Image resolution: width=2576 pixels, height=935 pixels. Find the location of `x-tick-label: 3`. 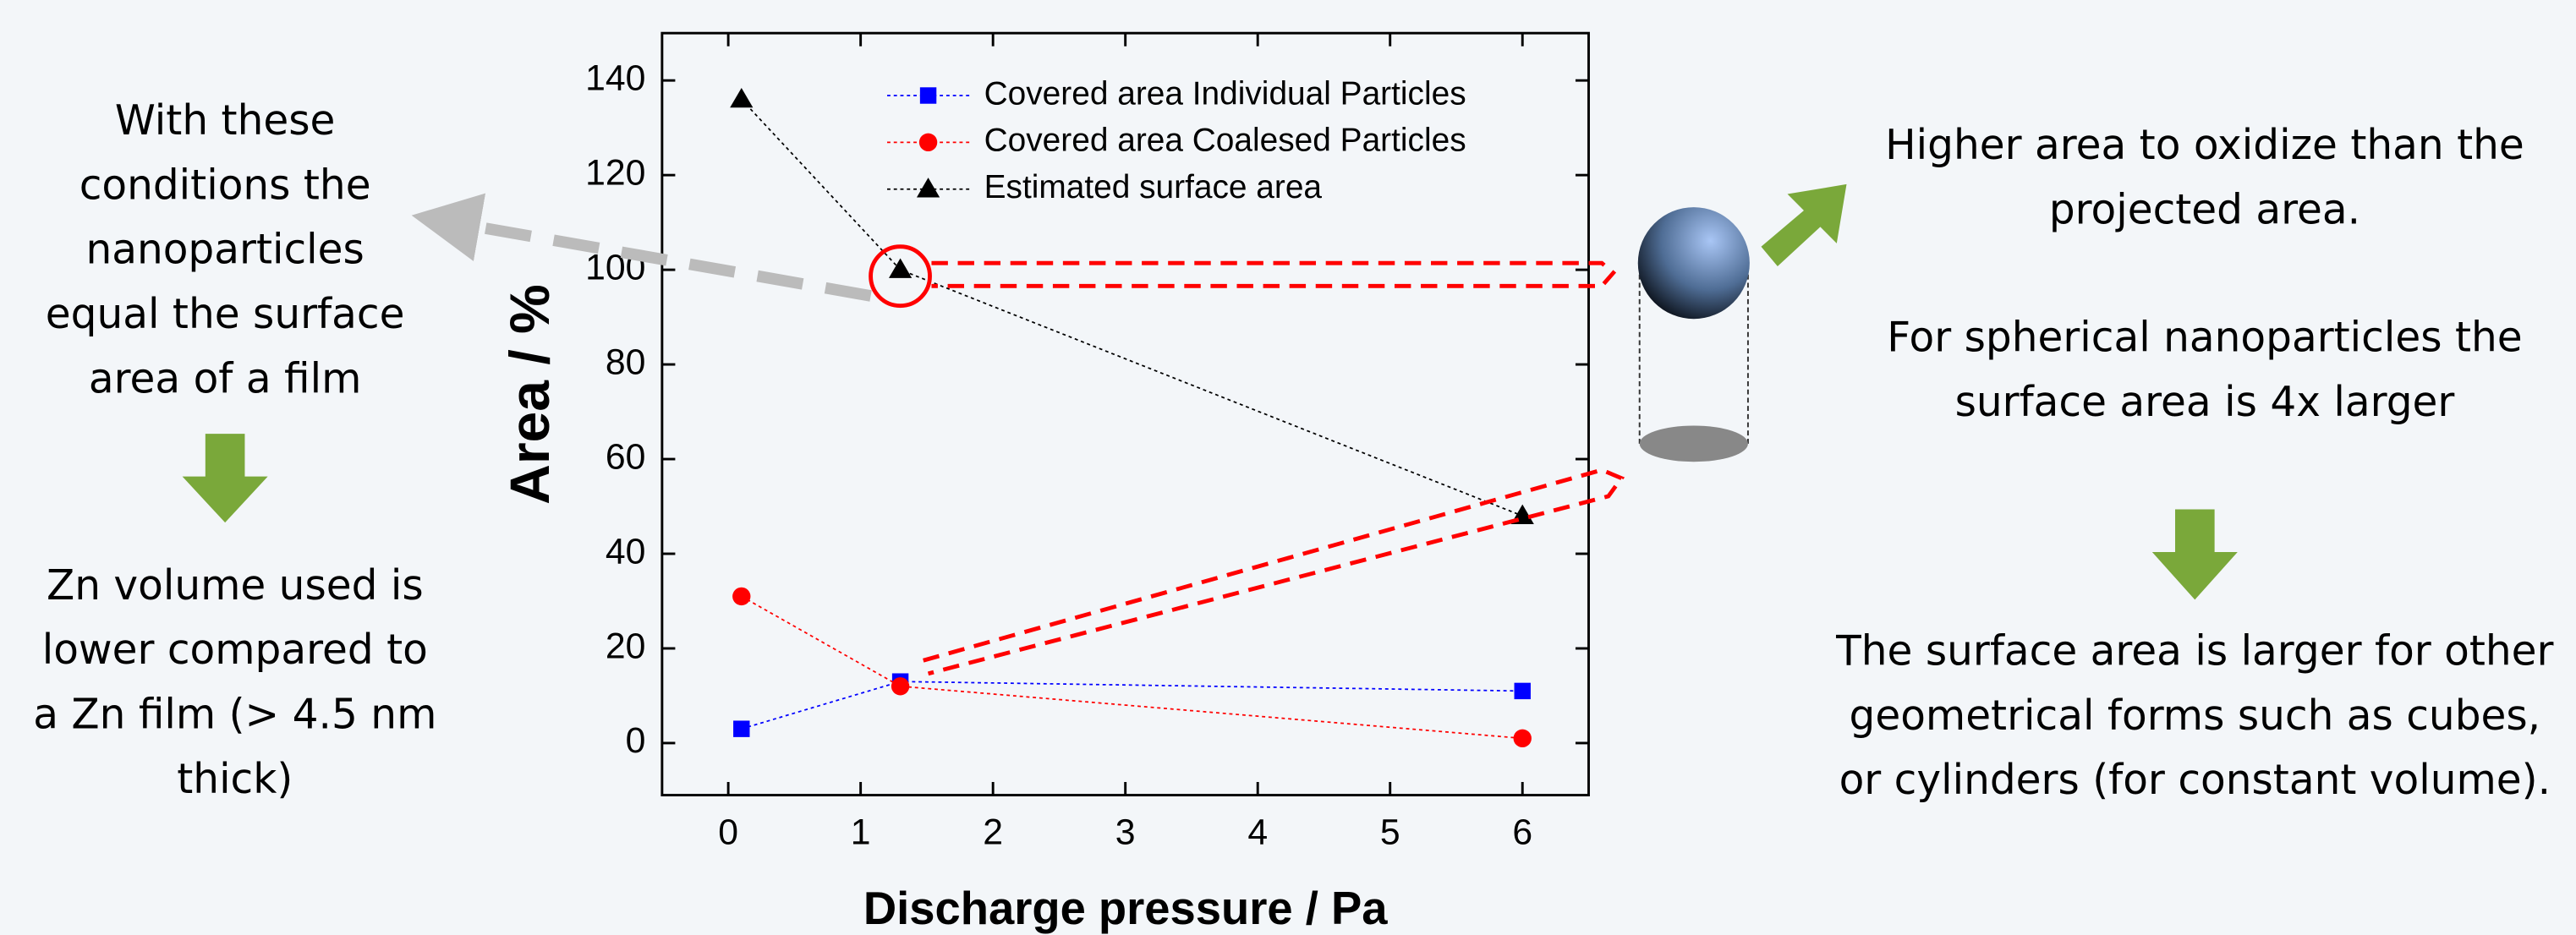

x-tick-label: 3 is located at coordinates (1125, 832).